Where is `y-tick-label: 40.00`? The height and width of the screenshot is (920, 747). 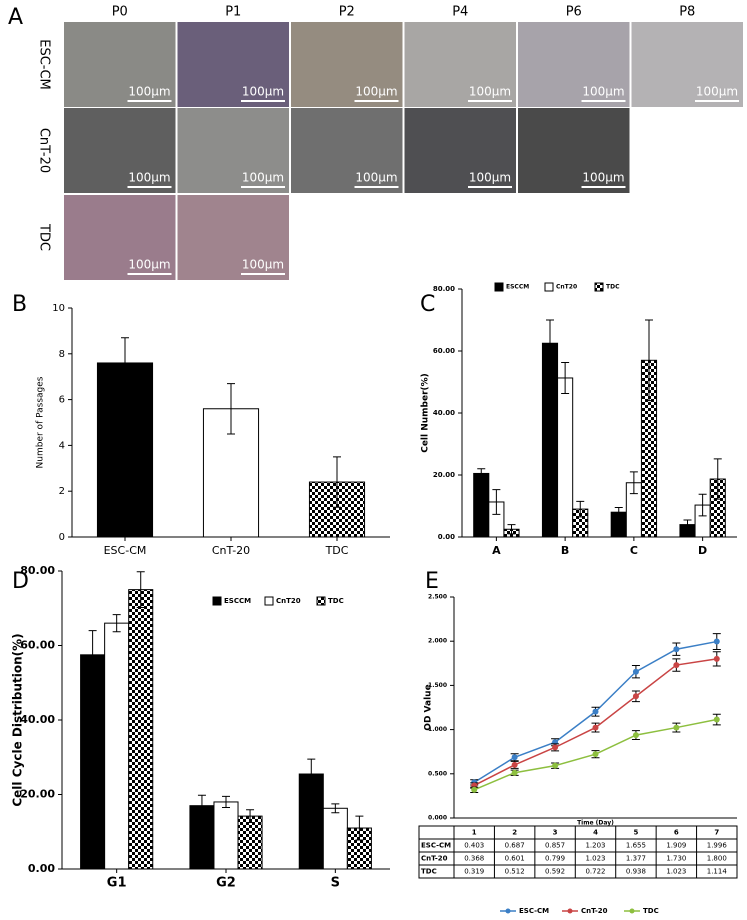
y-tick-label: 40.00 is located at coordinates (37, 719).